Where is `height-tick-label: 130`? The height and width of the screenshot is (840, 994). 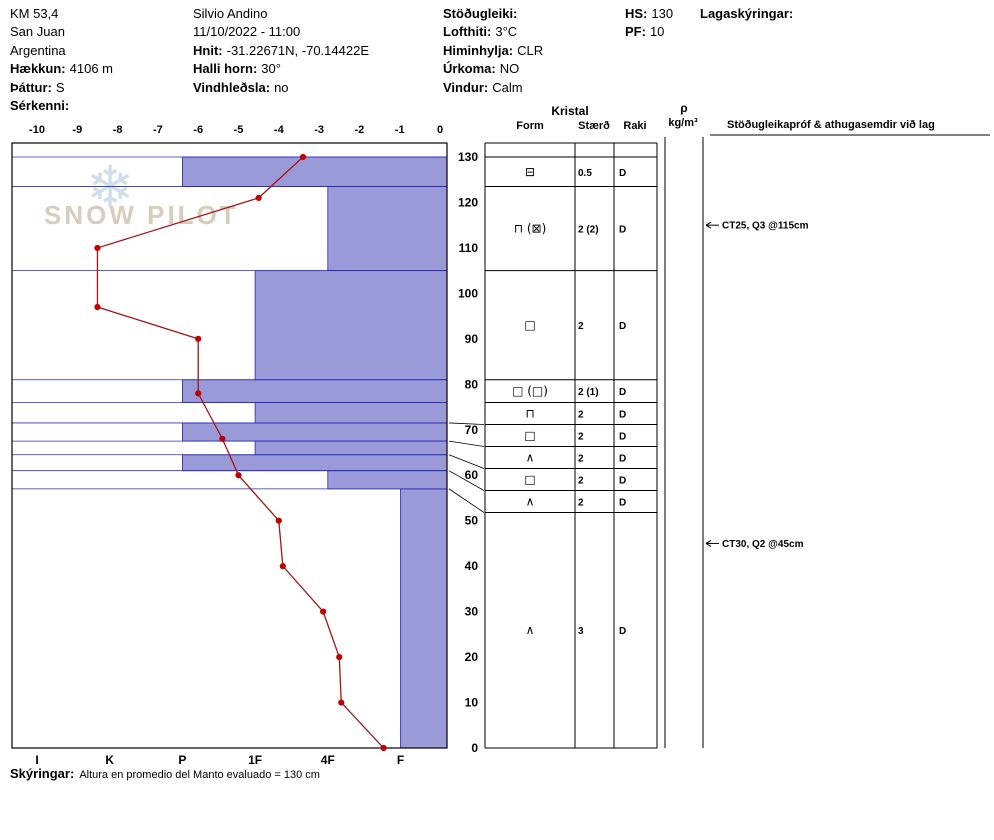
height-tick-label: 130 is located at coordinates (468, 157).